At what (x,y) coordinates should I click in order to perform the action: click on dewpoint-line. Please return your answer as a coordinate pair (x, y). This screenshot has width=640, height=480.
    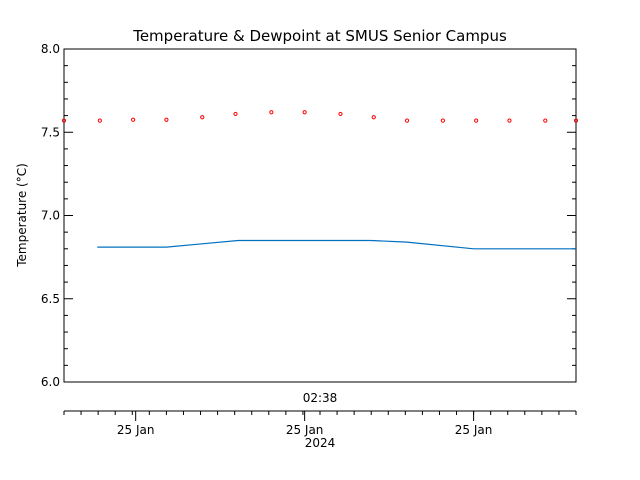
    Looking at the image, I should click on (336, 244).